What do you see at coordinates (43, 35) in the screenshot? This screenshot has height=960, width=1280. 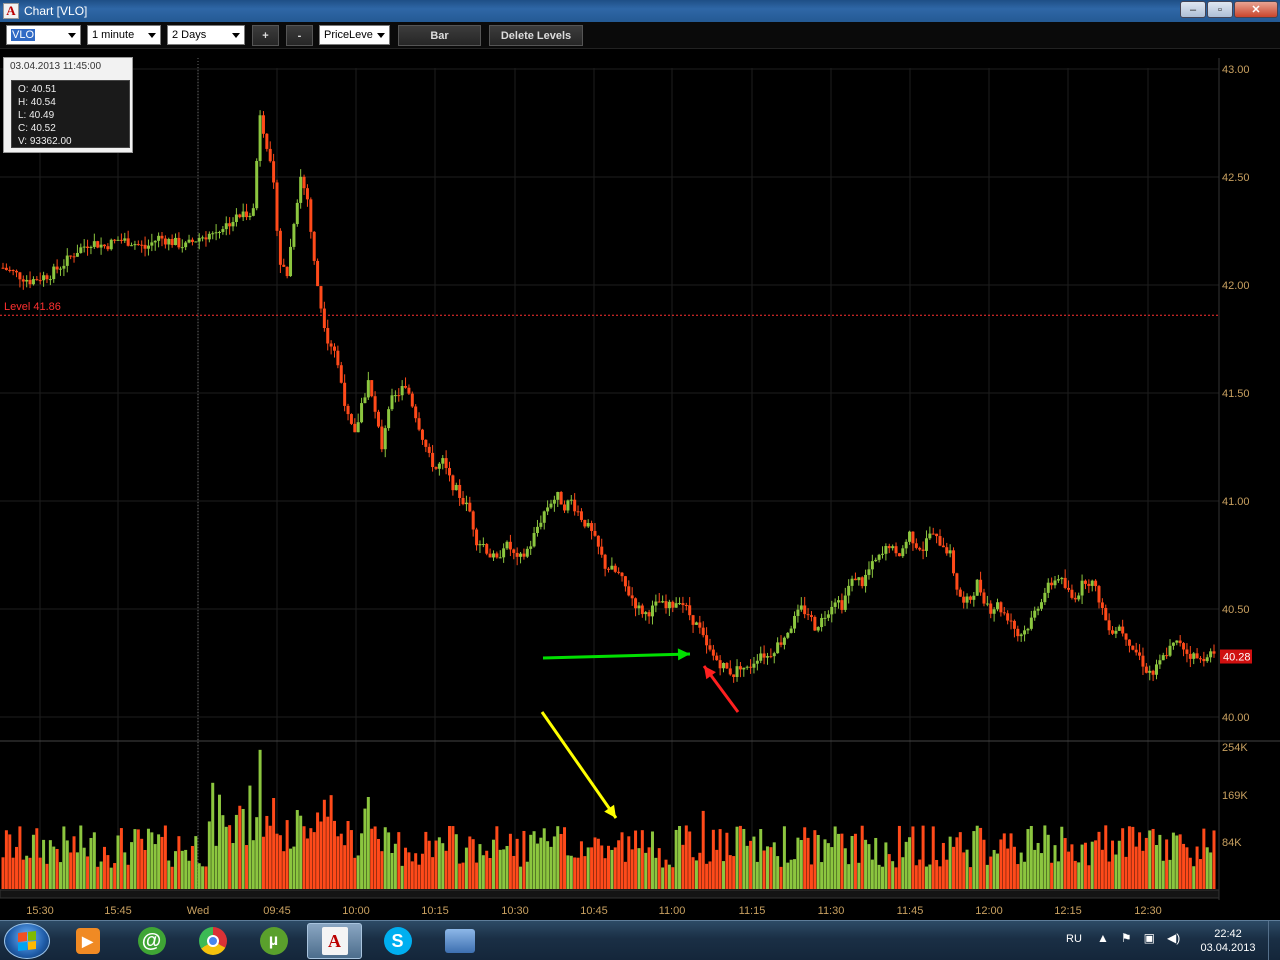 I see `ticker-select: VLO` at bounding box center [43, 35].